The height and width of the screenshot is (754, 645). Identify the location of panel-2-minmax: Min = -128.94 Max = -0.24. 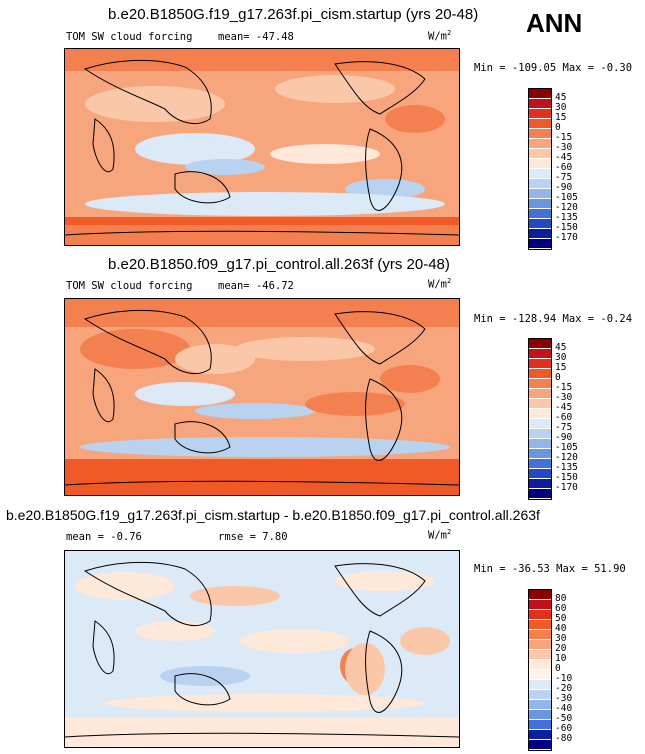
(553, 319).